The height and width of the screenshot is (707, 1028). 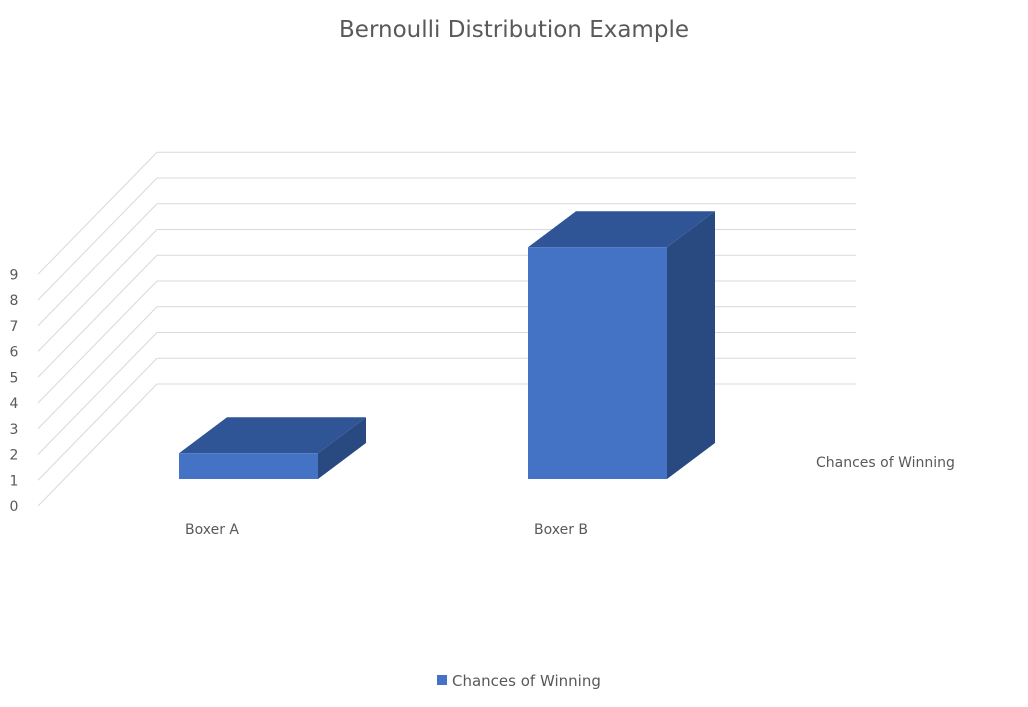 I want to click on legend-swatch, so click(x=442, y=680).